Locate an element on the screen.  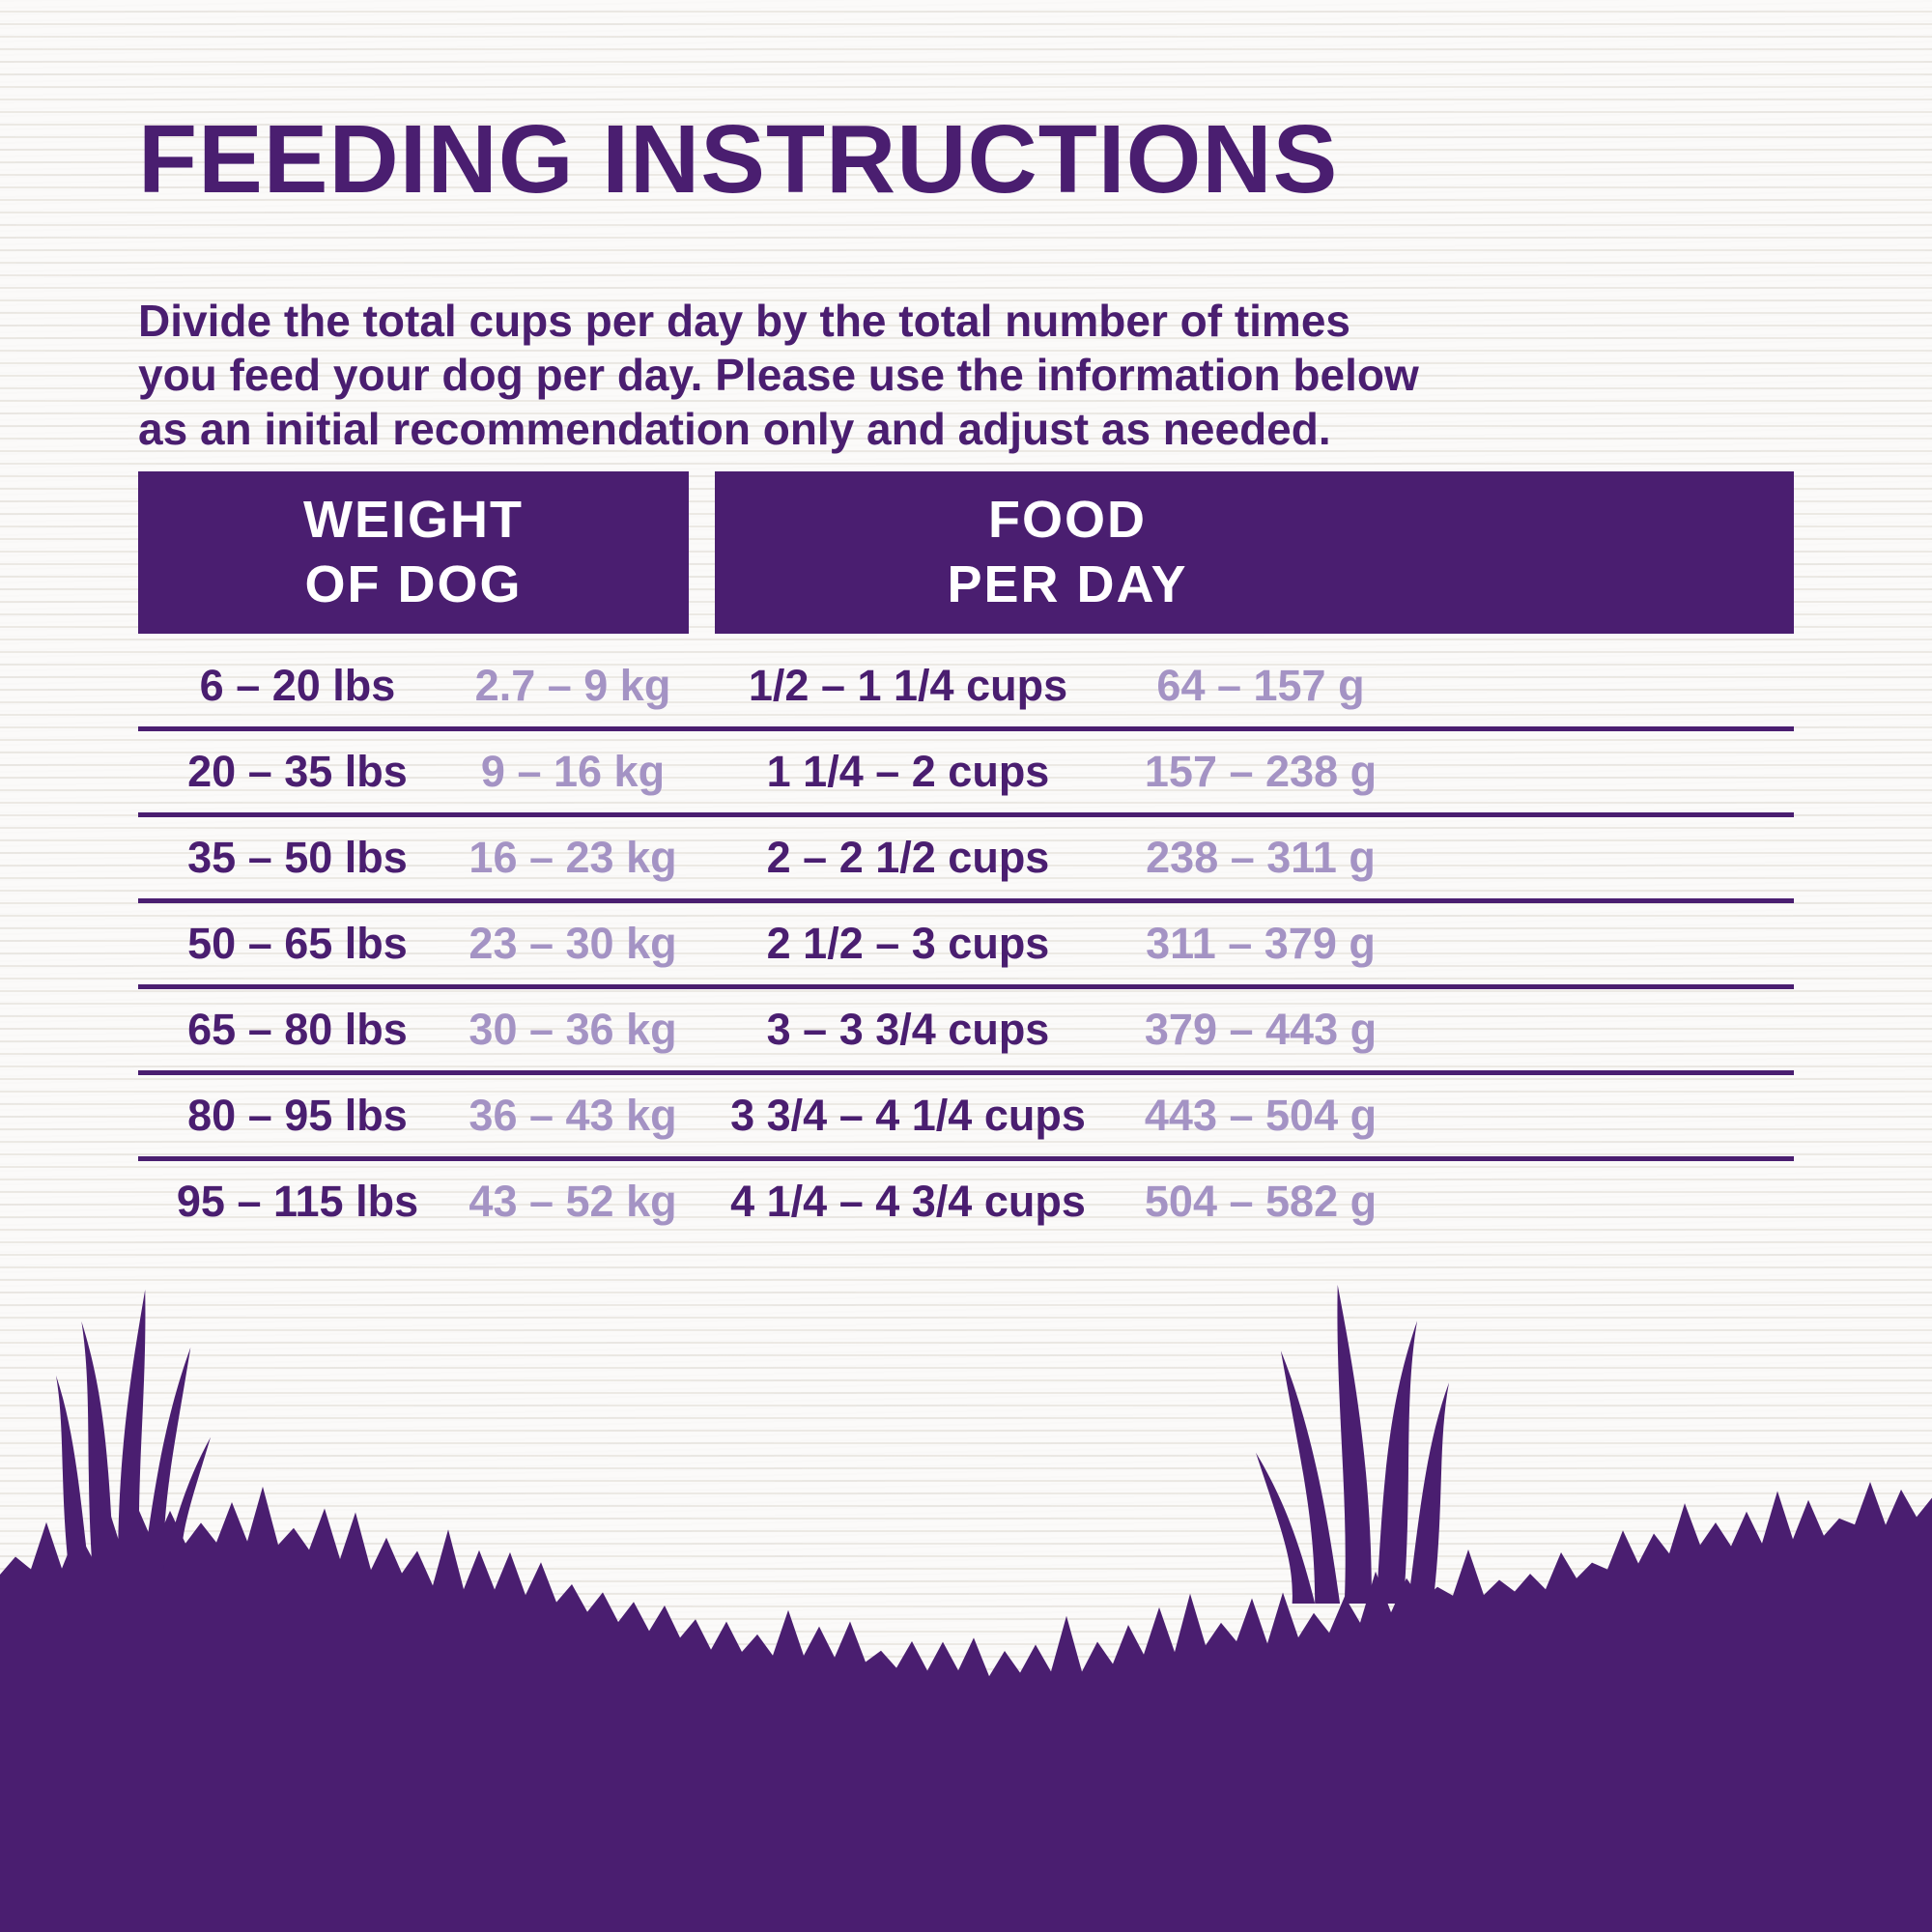
food-cups-cell: 2 1/2 – 3 cups is located at coordinates (908, 944).